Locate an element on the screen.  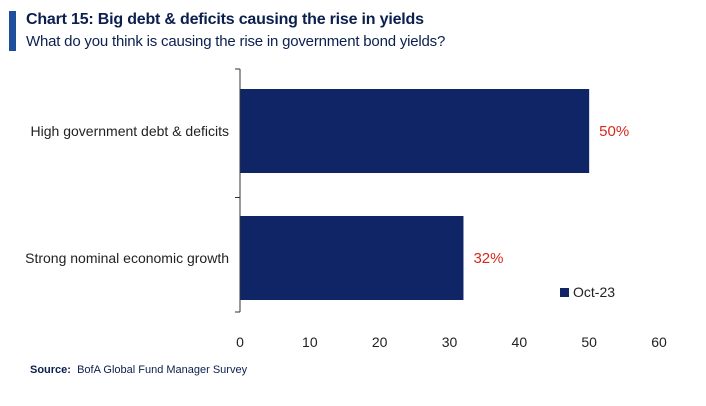
x-tick-label: 50 is located at coordinates (589, 342).